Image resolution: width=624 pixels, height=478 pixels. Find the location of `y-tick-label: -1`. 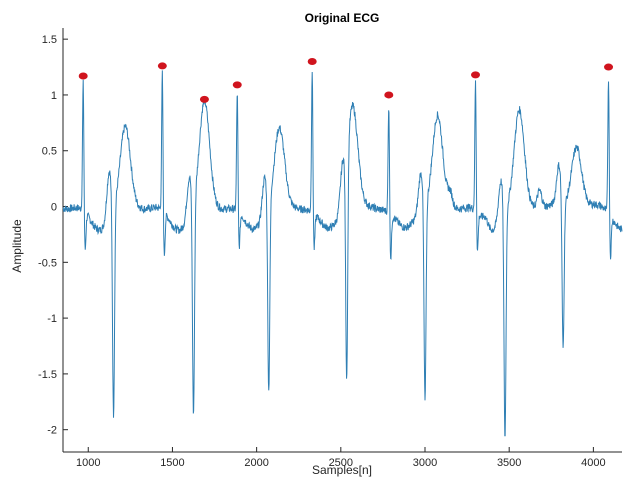

y-tick-label: -1 is located at coordinates (52, 319).